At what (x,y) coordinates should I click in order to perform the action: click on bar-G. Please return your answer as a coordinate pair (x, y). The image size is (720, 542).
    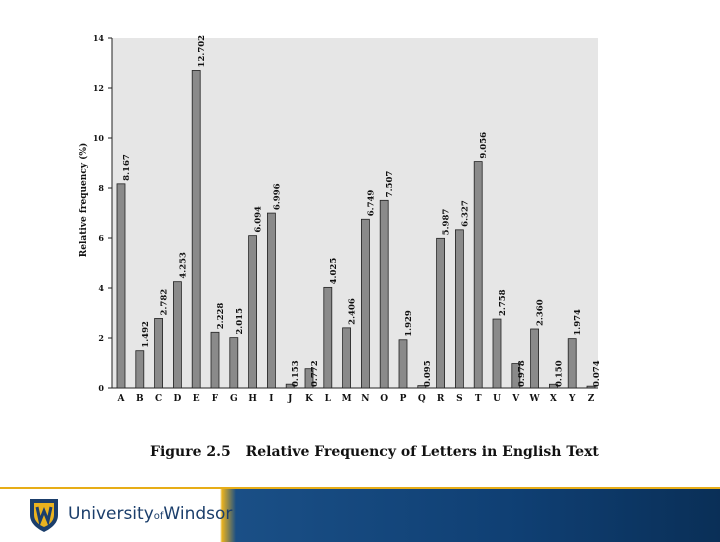
    Looking at the image, I should click on (234, 363).